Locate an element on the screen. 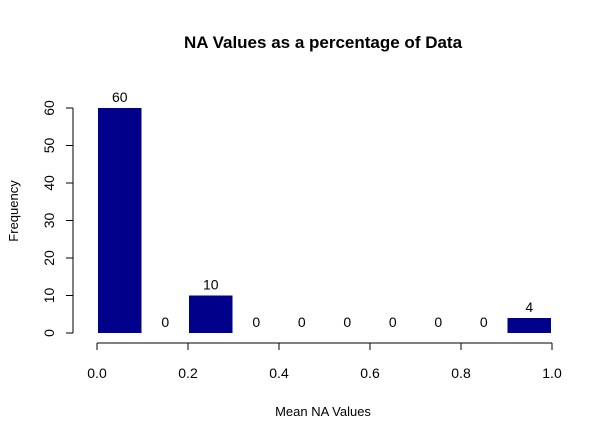 The height and width of the screenshot is (441, 611). chart-title: NA Values as a percentage of Data is located at coordinates (323, 42).